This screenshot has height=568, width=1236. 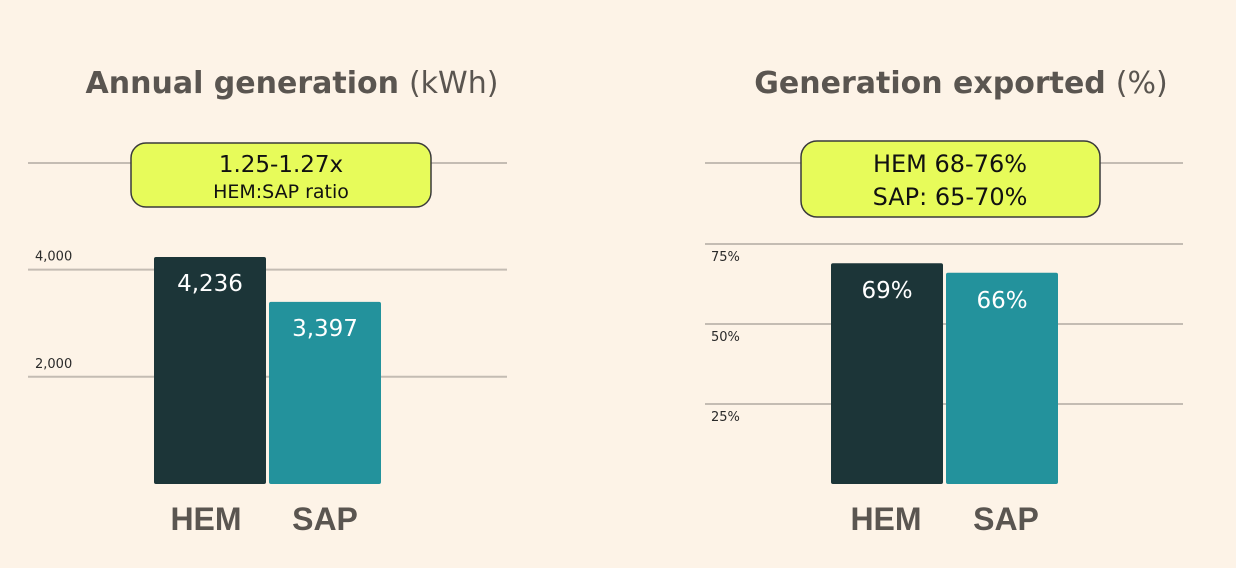 What do you see at coordinates (267, 370) in the screenshot?
I see `bars: 4,236 3,397` at bounding box center [267, 370].